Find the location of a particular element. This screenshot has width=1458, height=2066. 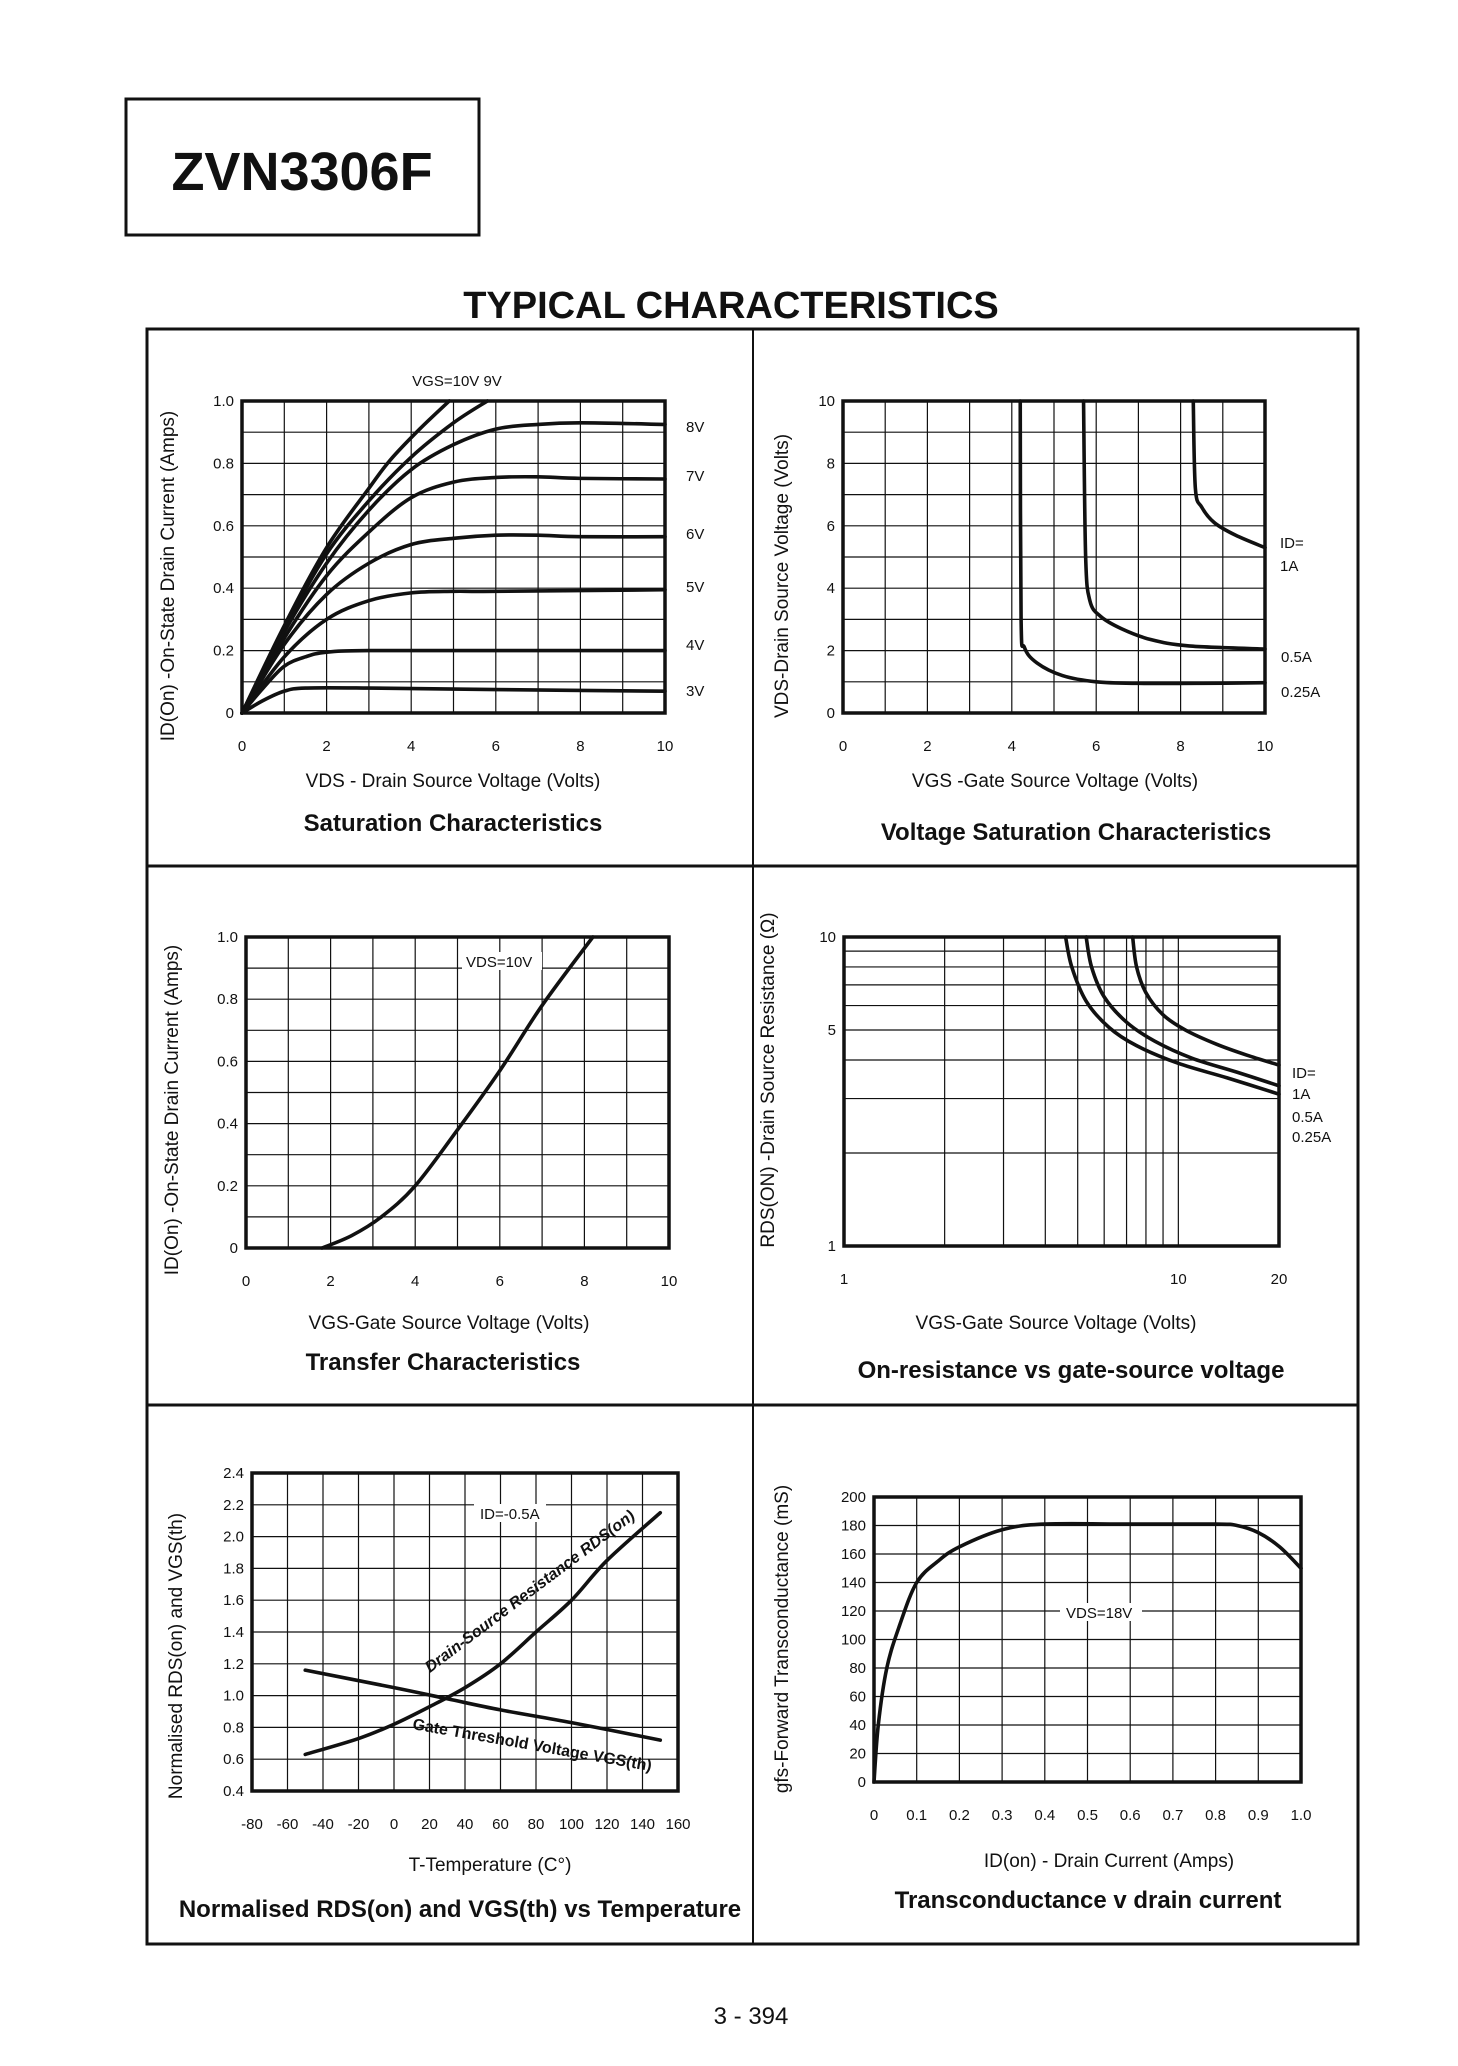

chart6-label-bg is located at coordinates (1101, 1612).